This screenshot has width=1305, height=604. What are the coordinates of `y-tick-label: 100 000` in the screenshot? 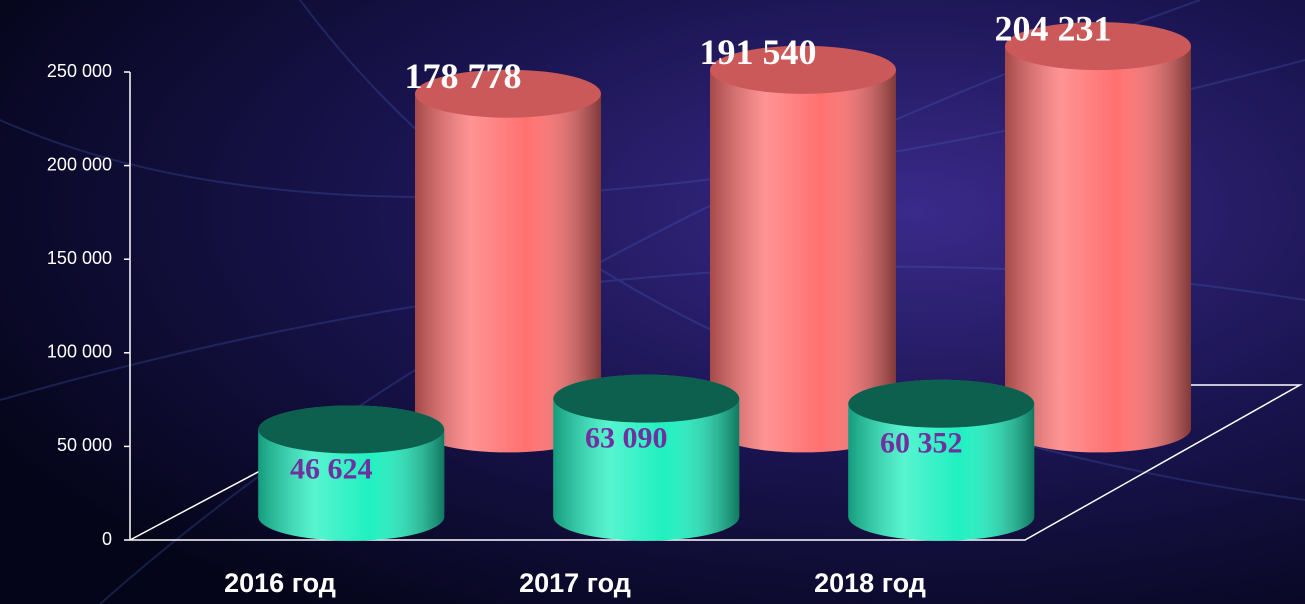 It's located at (79, 352).